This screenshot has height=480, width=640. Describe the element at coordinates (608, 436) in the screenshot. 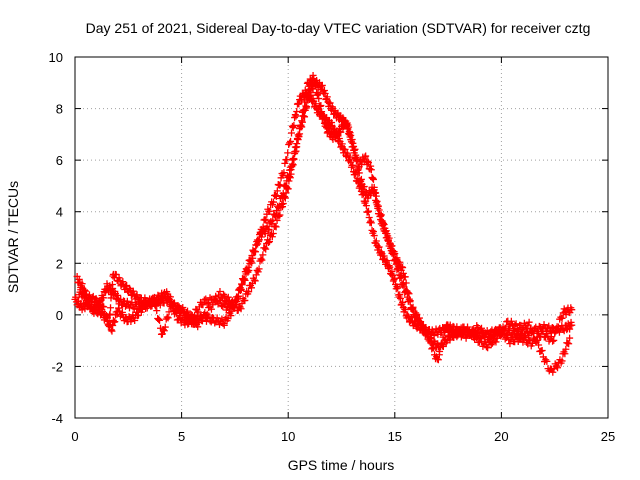

I see `x-tick-label: 25` at that location.